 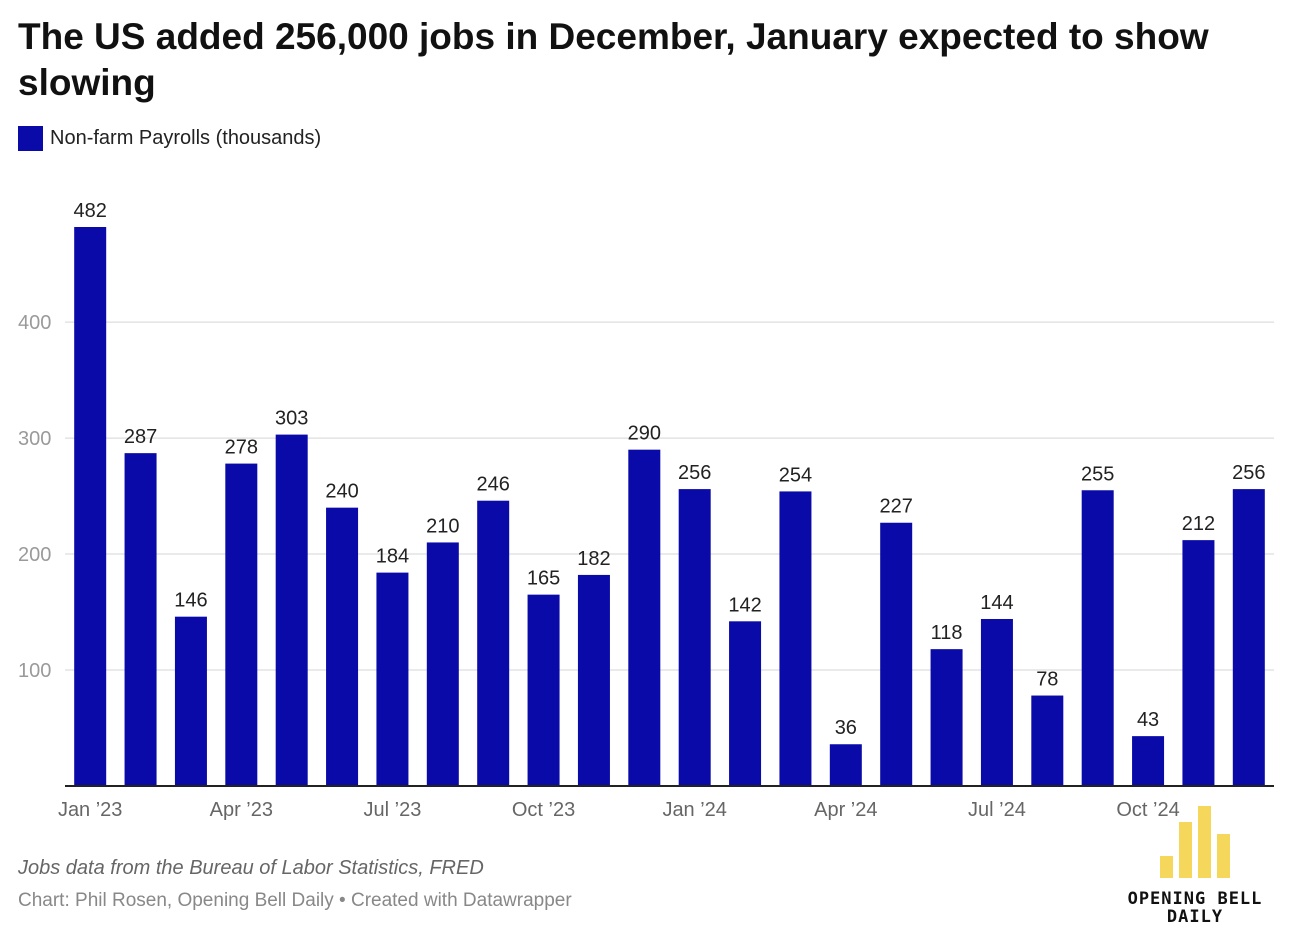 I want to click on data-label: 290, so click(x=644, y=434).